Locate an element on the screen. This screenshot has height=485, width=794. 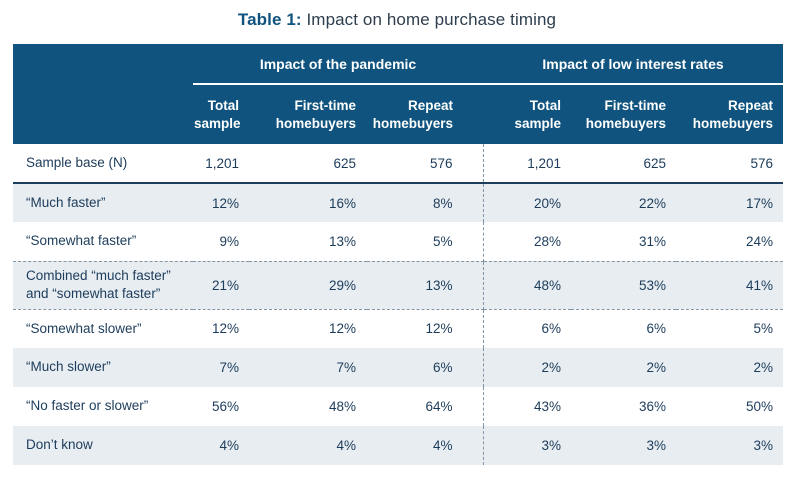
header-corner-cell is located at coordinates (103, 94).